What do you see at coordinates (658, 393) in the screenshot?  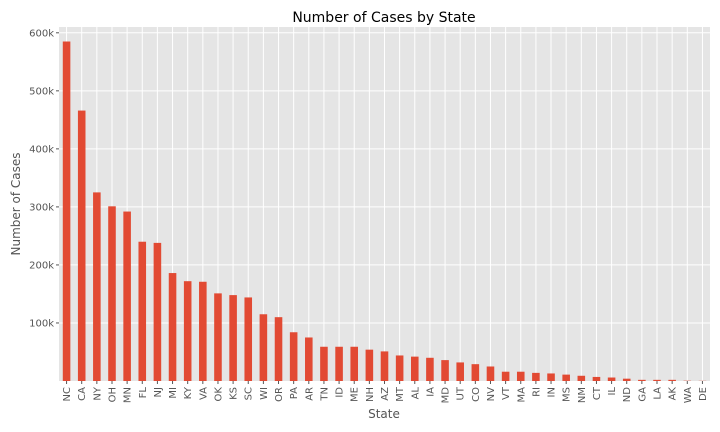 I see `x-tick-label: LA` at bounding box center [658, 393].